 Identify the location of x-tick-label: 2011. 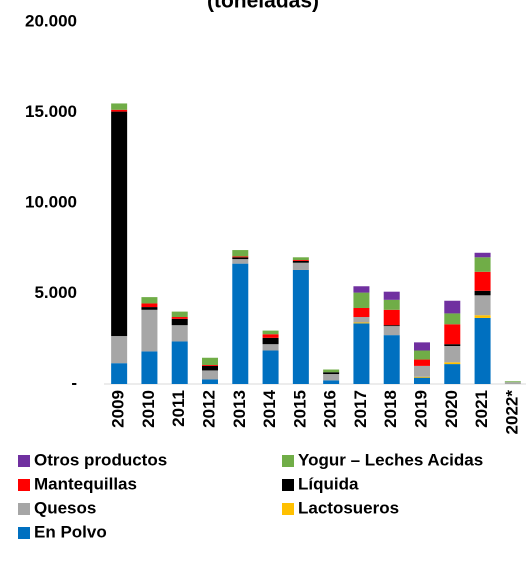
(178, 408).